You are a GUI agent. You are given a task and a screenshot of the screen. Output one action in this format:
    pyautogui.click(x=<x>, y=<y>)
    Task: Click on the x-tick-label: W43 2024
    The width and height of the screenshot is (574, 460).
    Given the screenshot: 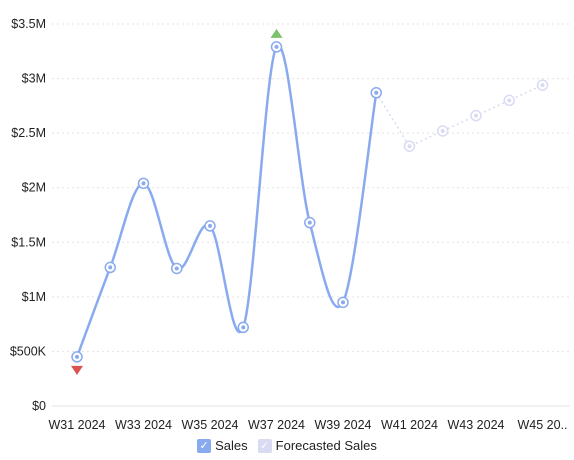 What is the action you would take?
    pyautogui.click(x=476, y=425)
    